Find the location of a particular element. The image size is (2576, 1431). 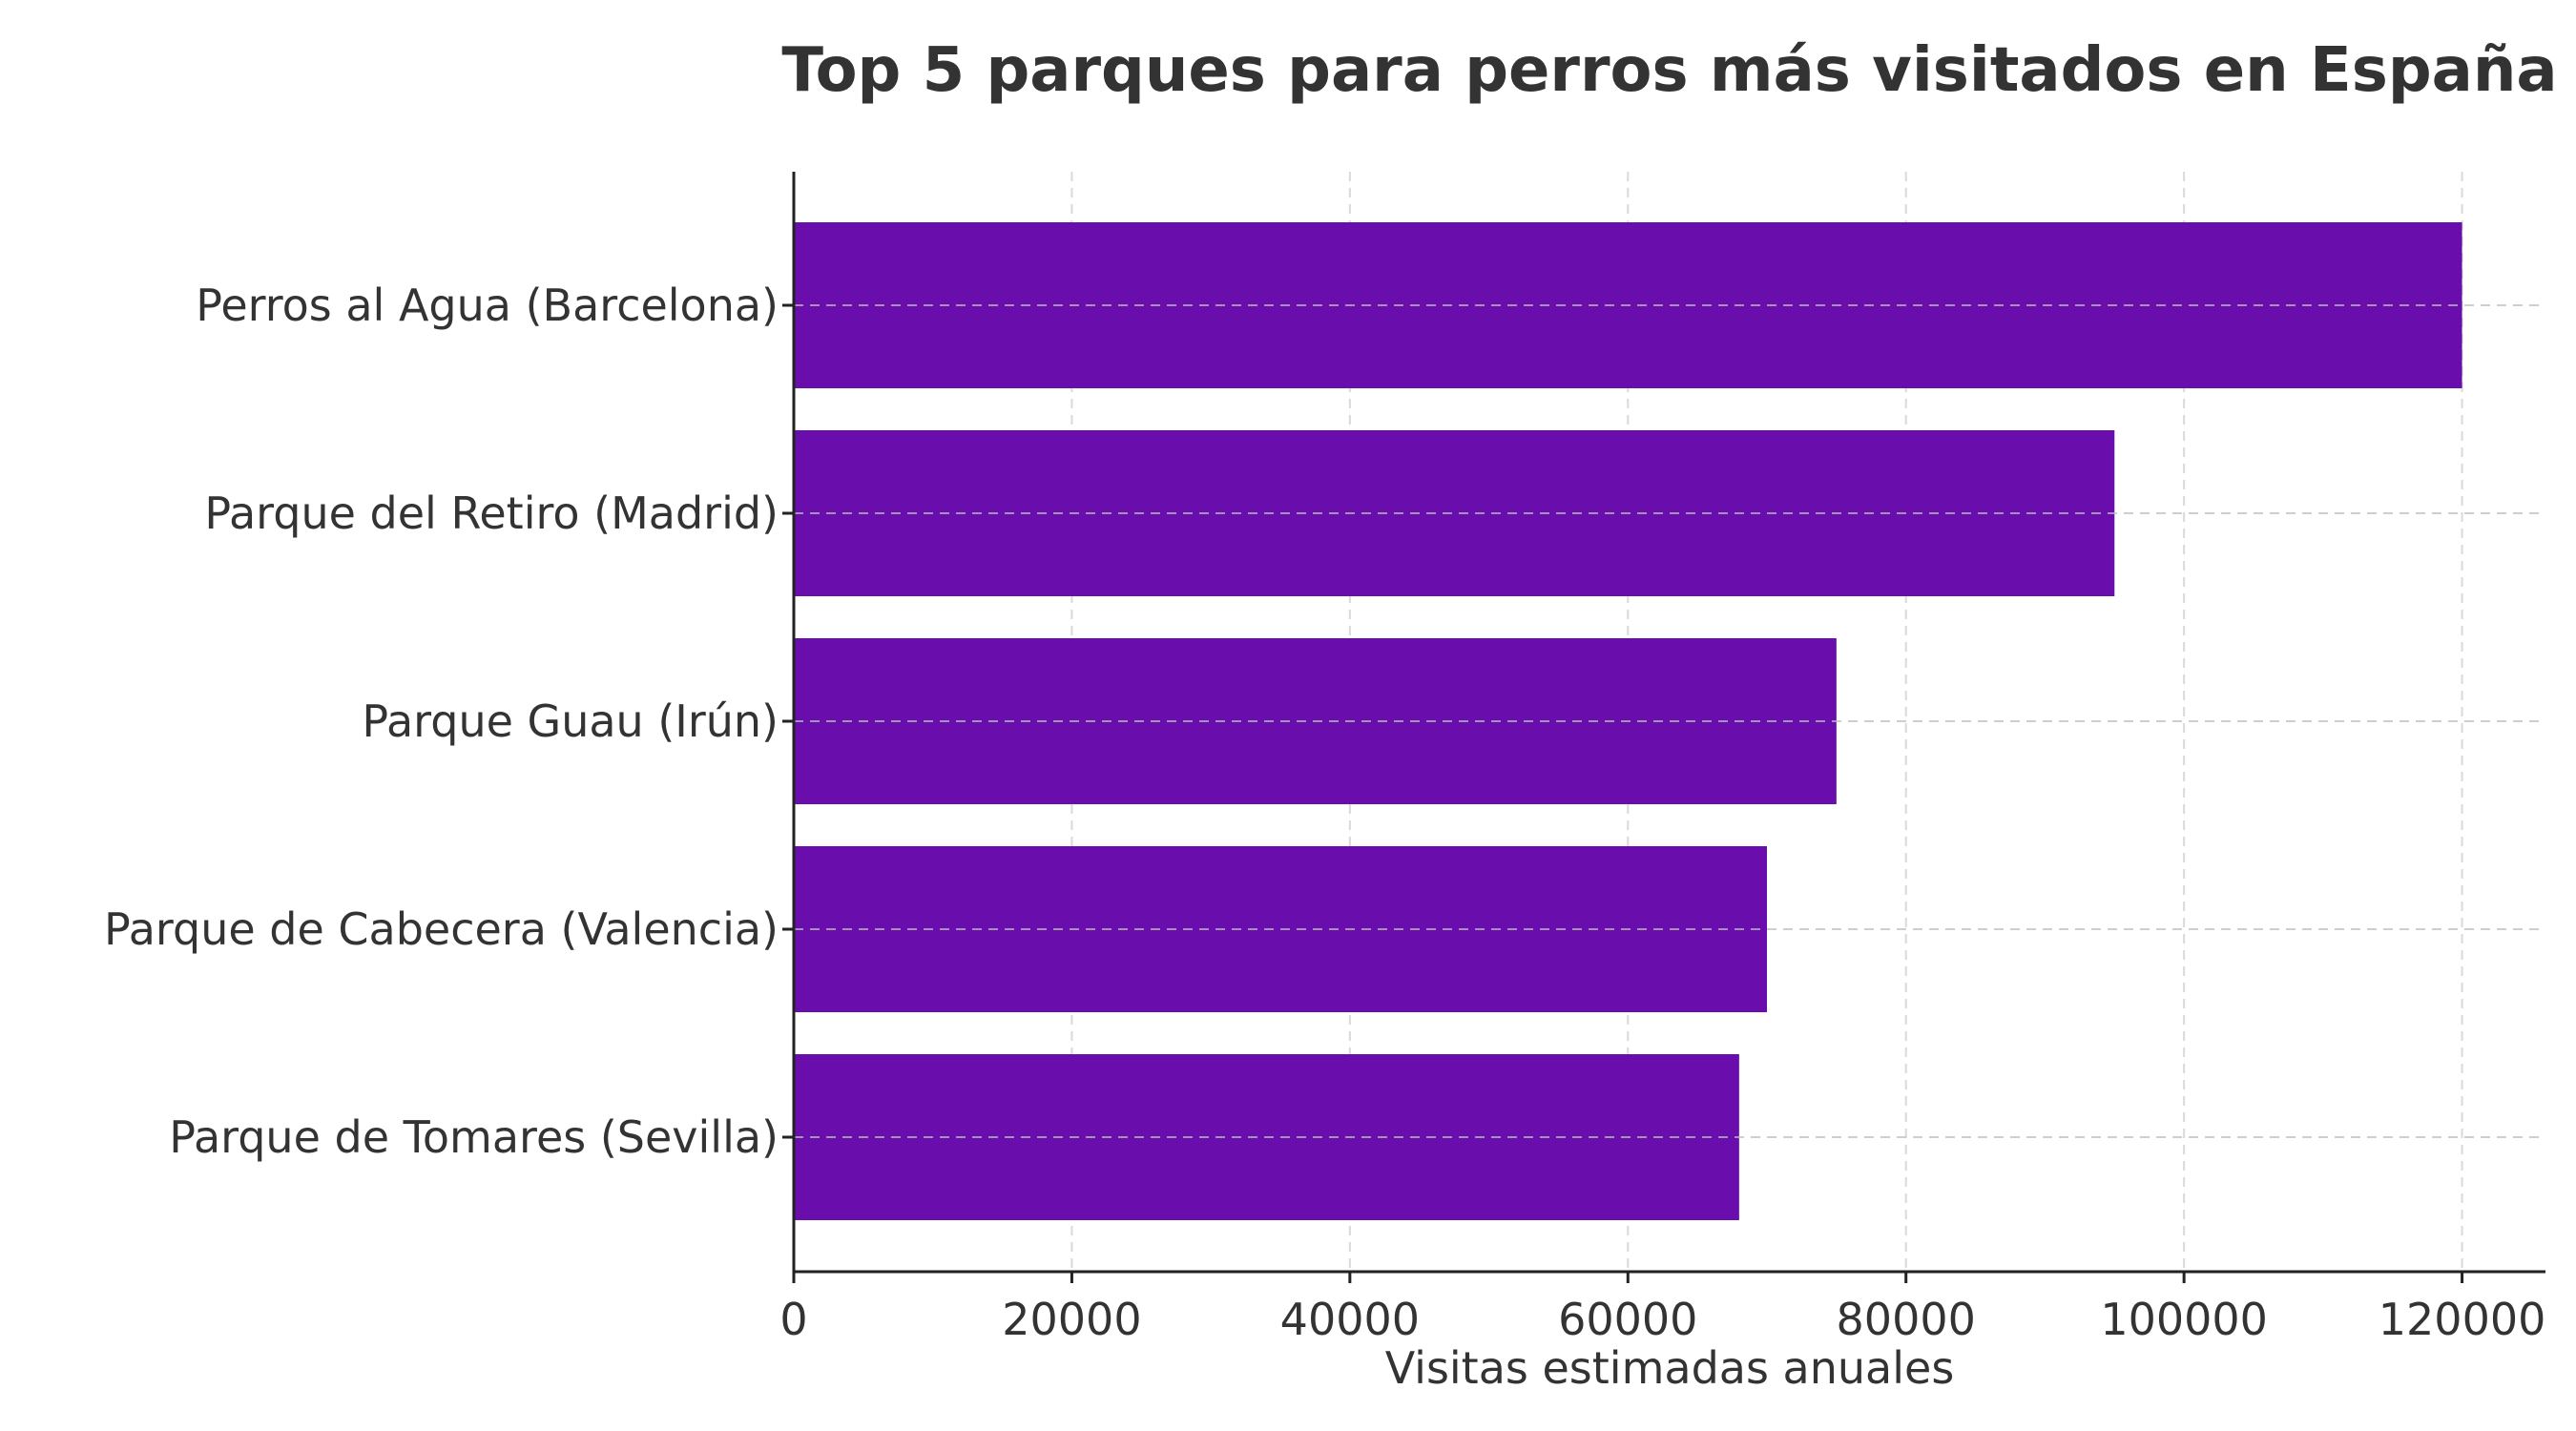

x-tick-label: 20000 is located at coordinates (1071, 1319).